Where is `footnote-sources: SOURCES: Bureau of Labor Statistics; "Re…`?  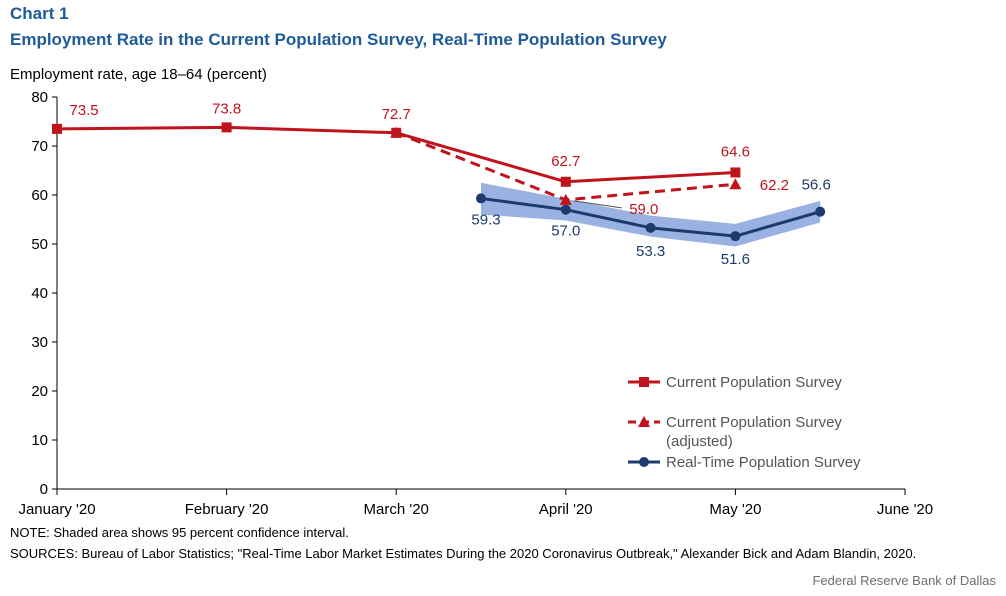
footnote-sources: SOURCES: Bureau of Labor Statistics; "Re… is located at coordinates (463, 553).